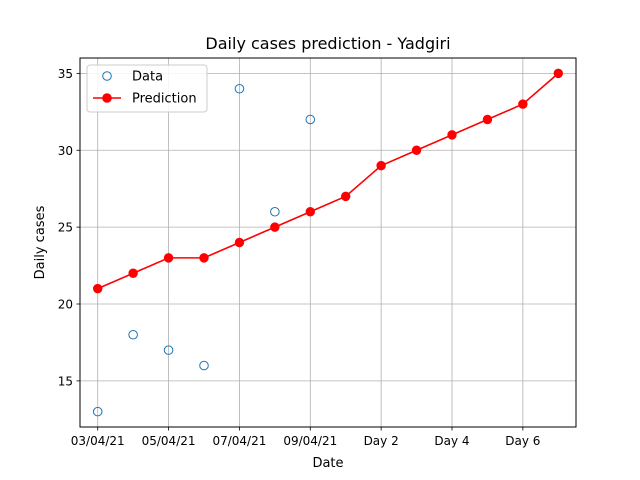 This screenshot has height=480, width=640. What do you see at coordinates (98, 441) in the screenshot?
I see `x-tick-label: 03/04/21` at bounding box center [98, 441].